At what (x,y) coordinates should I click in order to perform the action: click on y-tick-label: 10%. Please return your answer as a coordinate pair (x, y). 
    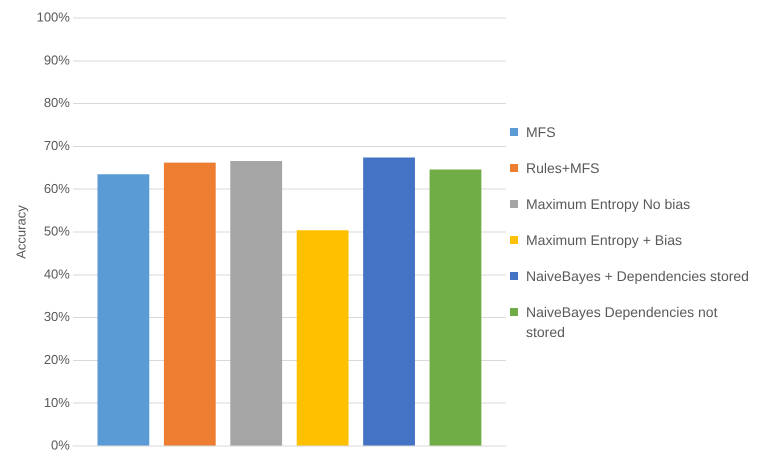
    Looking at the image, I should click on (57, 402).